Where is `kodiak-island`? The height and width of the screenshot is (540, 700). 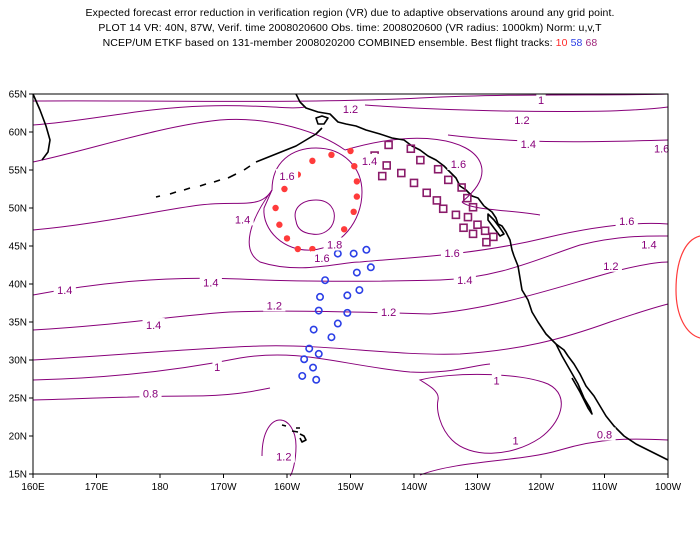
kodiak-island is located at coordinates (322, 120).